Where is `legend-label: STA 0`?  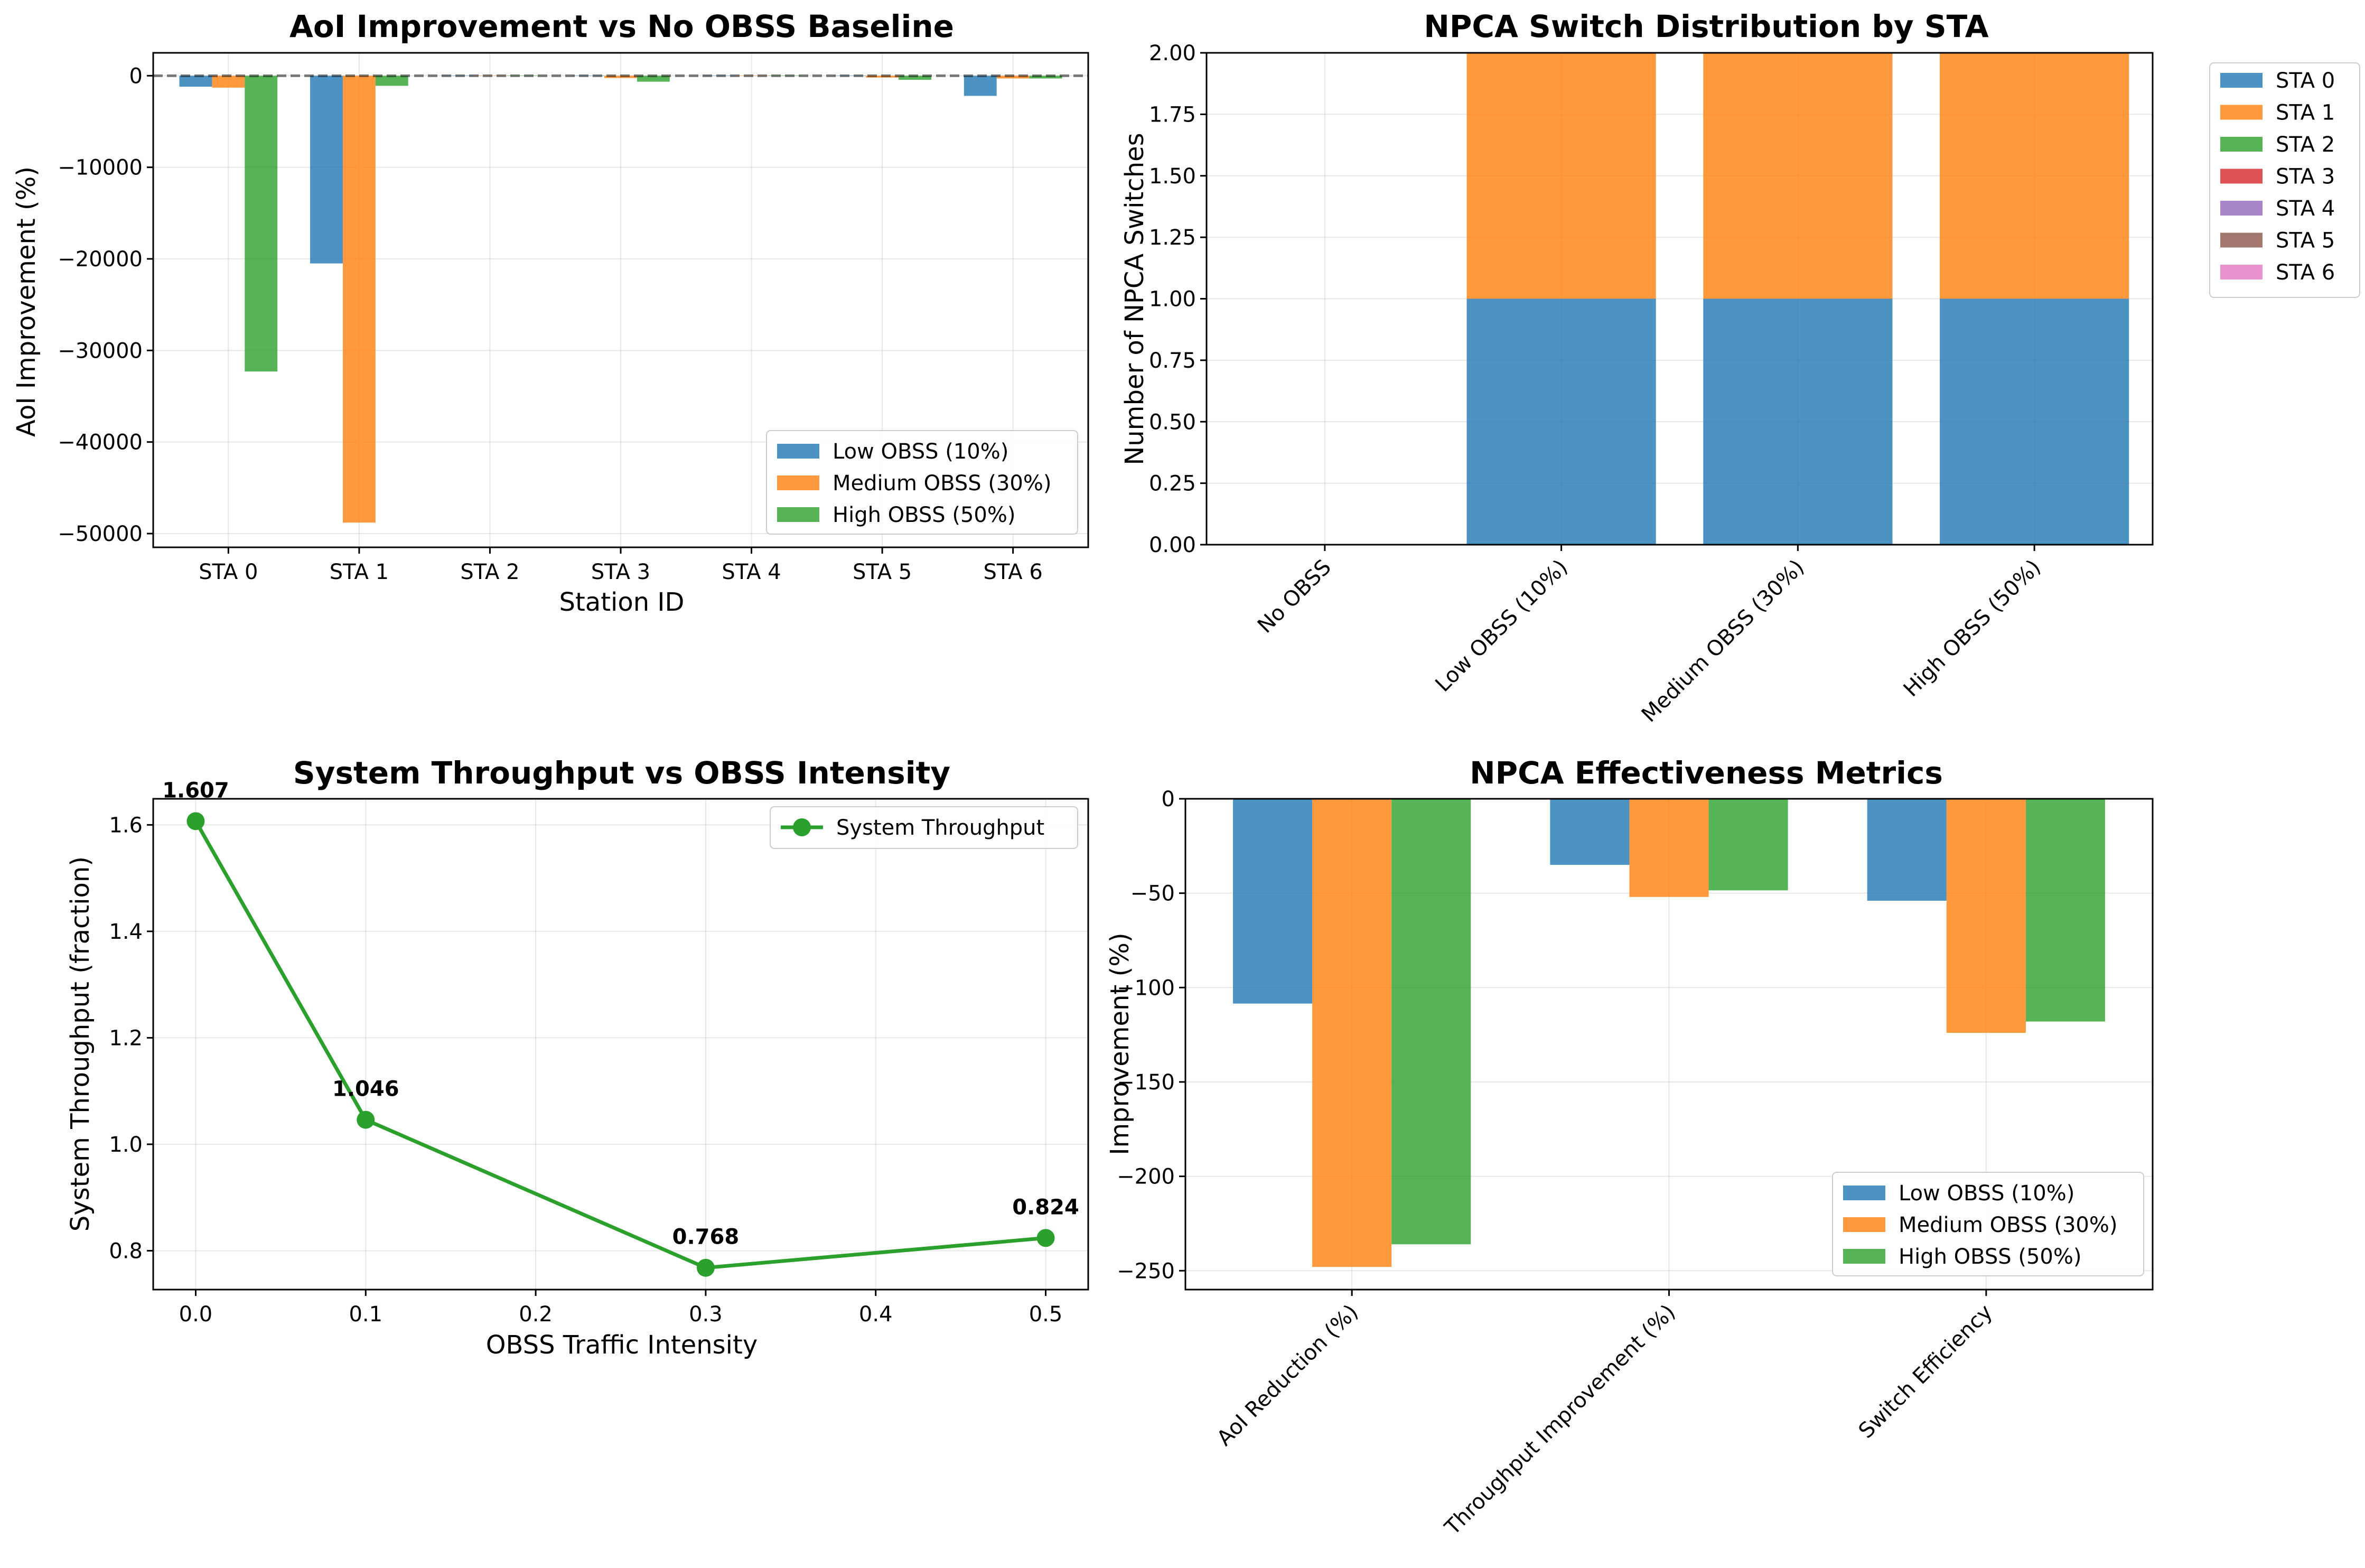 legend-label: STA 0 is located at coordinates (2305, 81).